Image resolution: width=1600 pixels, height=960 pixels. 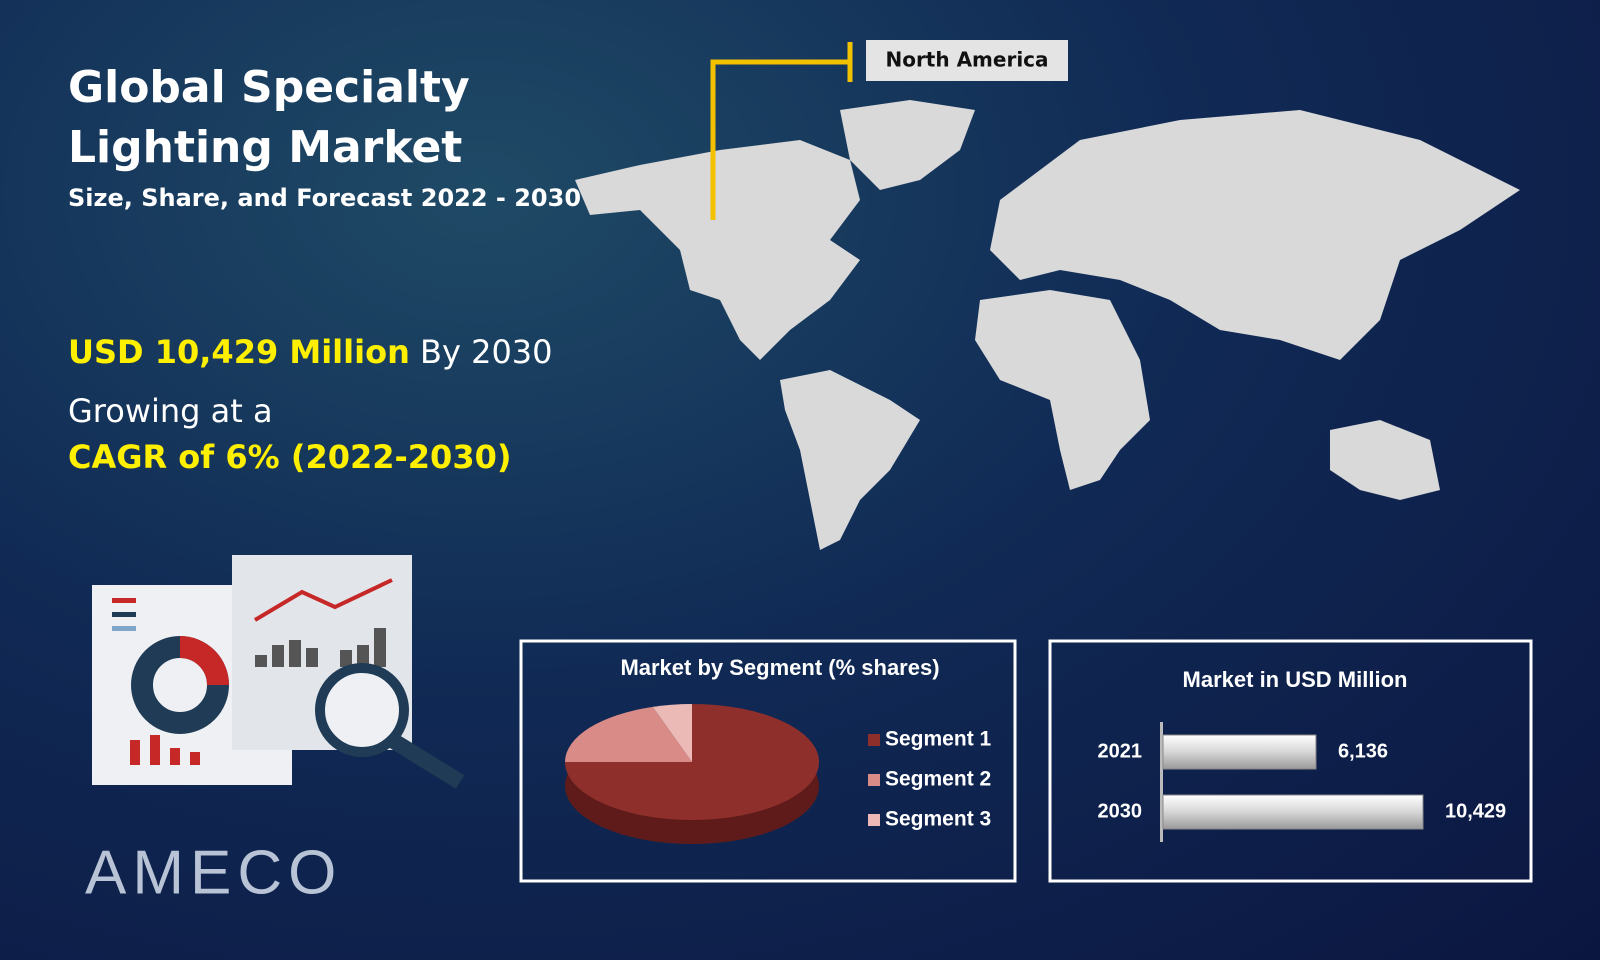 I want to click on bar-value: 10,429, so click(x=1475, y=811).